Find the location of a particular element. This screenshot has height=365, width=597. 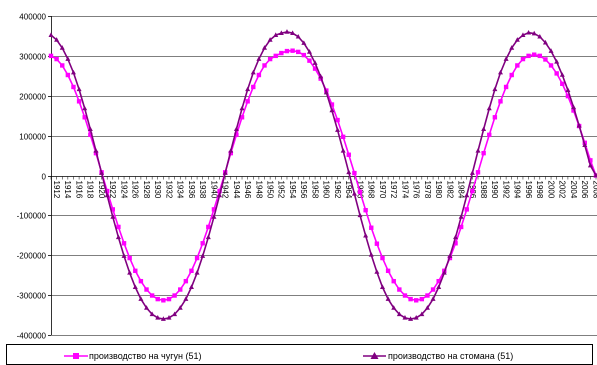

x-tick-label: 1964 is located at coordinates (348, 190).